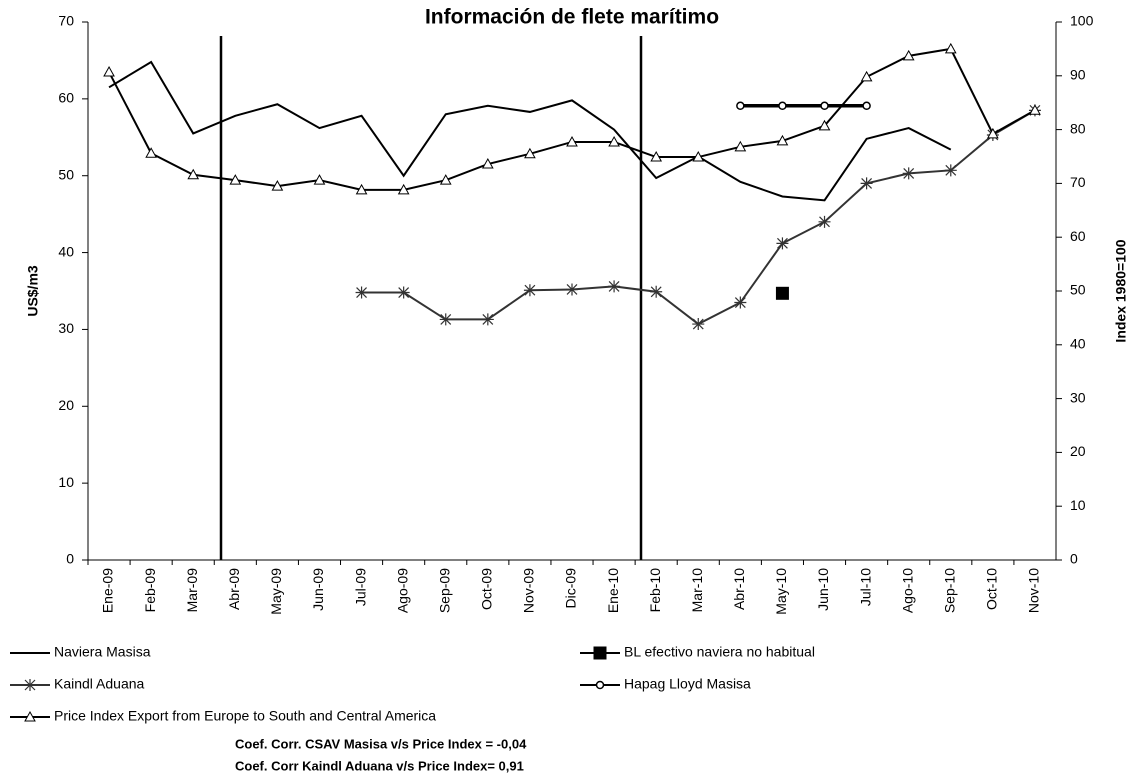 Image resolution: width=1131 pixels, height=776 pixels. What do you see at coordinates (719, 652) in the screenshot?
I see `legend-label: BL efectivo naviera no habitual` at bounding box center [719, 652].